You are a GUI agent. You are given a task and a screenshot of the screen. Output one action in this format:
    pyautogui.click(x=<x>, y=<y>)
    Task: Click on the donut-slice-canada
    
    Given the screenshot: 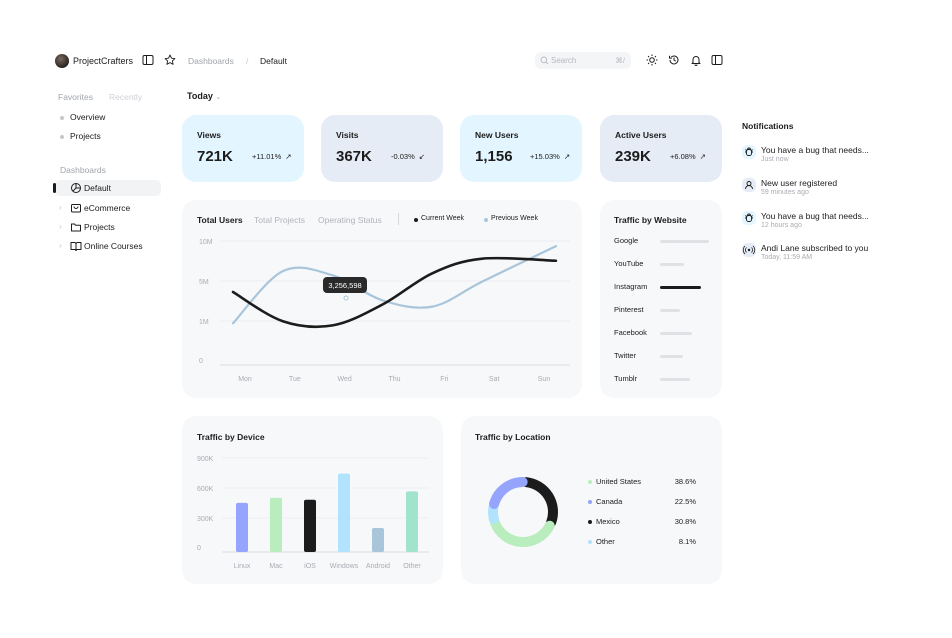 What is the action you would take?
    pyautogui.click(x=508, y=493)
    